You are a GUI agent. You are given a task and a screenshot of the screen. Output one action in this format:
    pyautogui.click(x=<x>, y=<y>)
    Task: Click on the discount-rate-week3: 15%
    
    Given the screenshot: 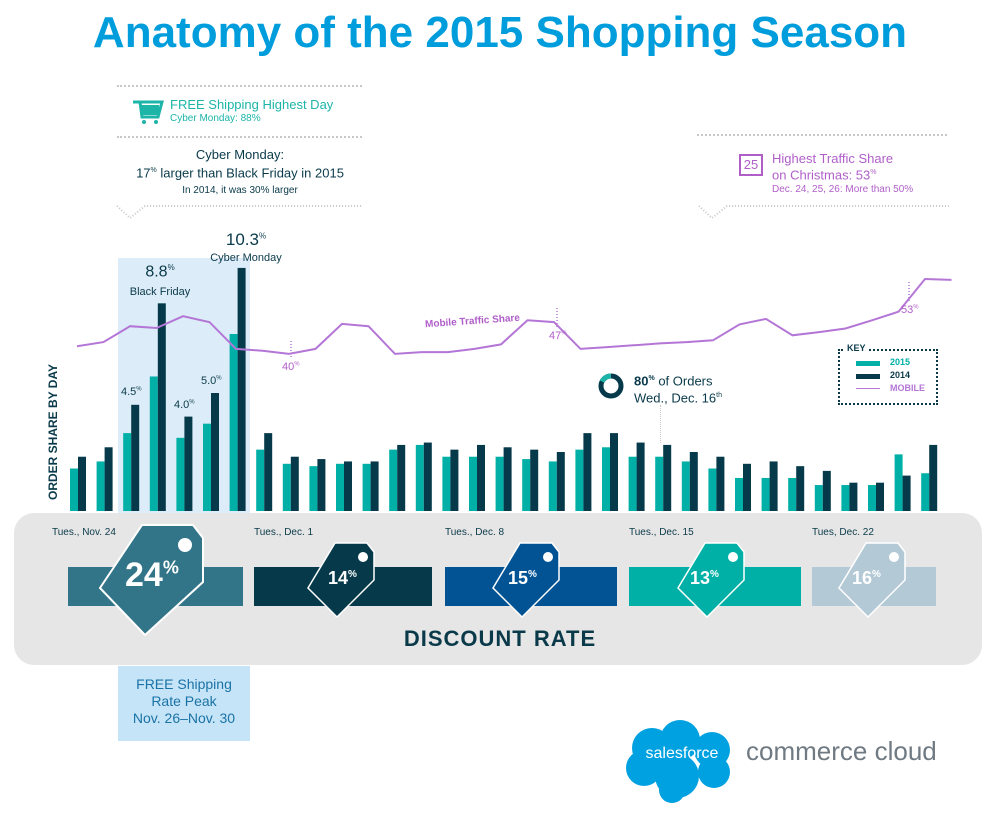 What is the action you would take?
    pyautogui.click(x=522, y=578)
    